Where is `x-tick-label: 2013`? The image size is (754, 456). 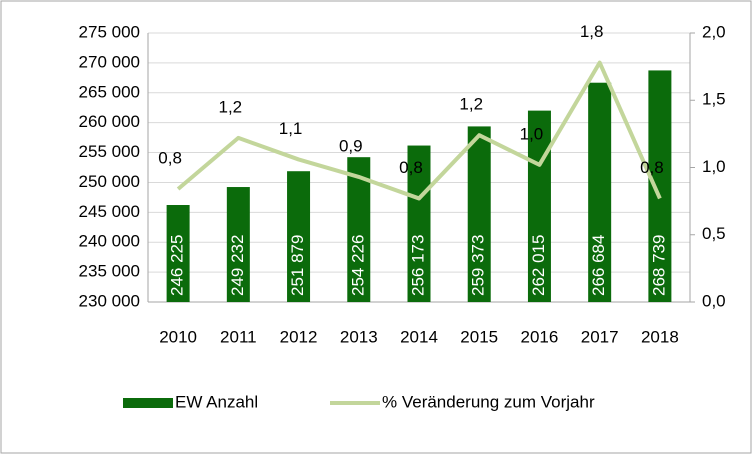 x-tick-label: 2013 is located at coordinates (359, 336).